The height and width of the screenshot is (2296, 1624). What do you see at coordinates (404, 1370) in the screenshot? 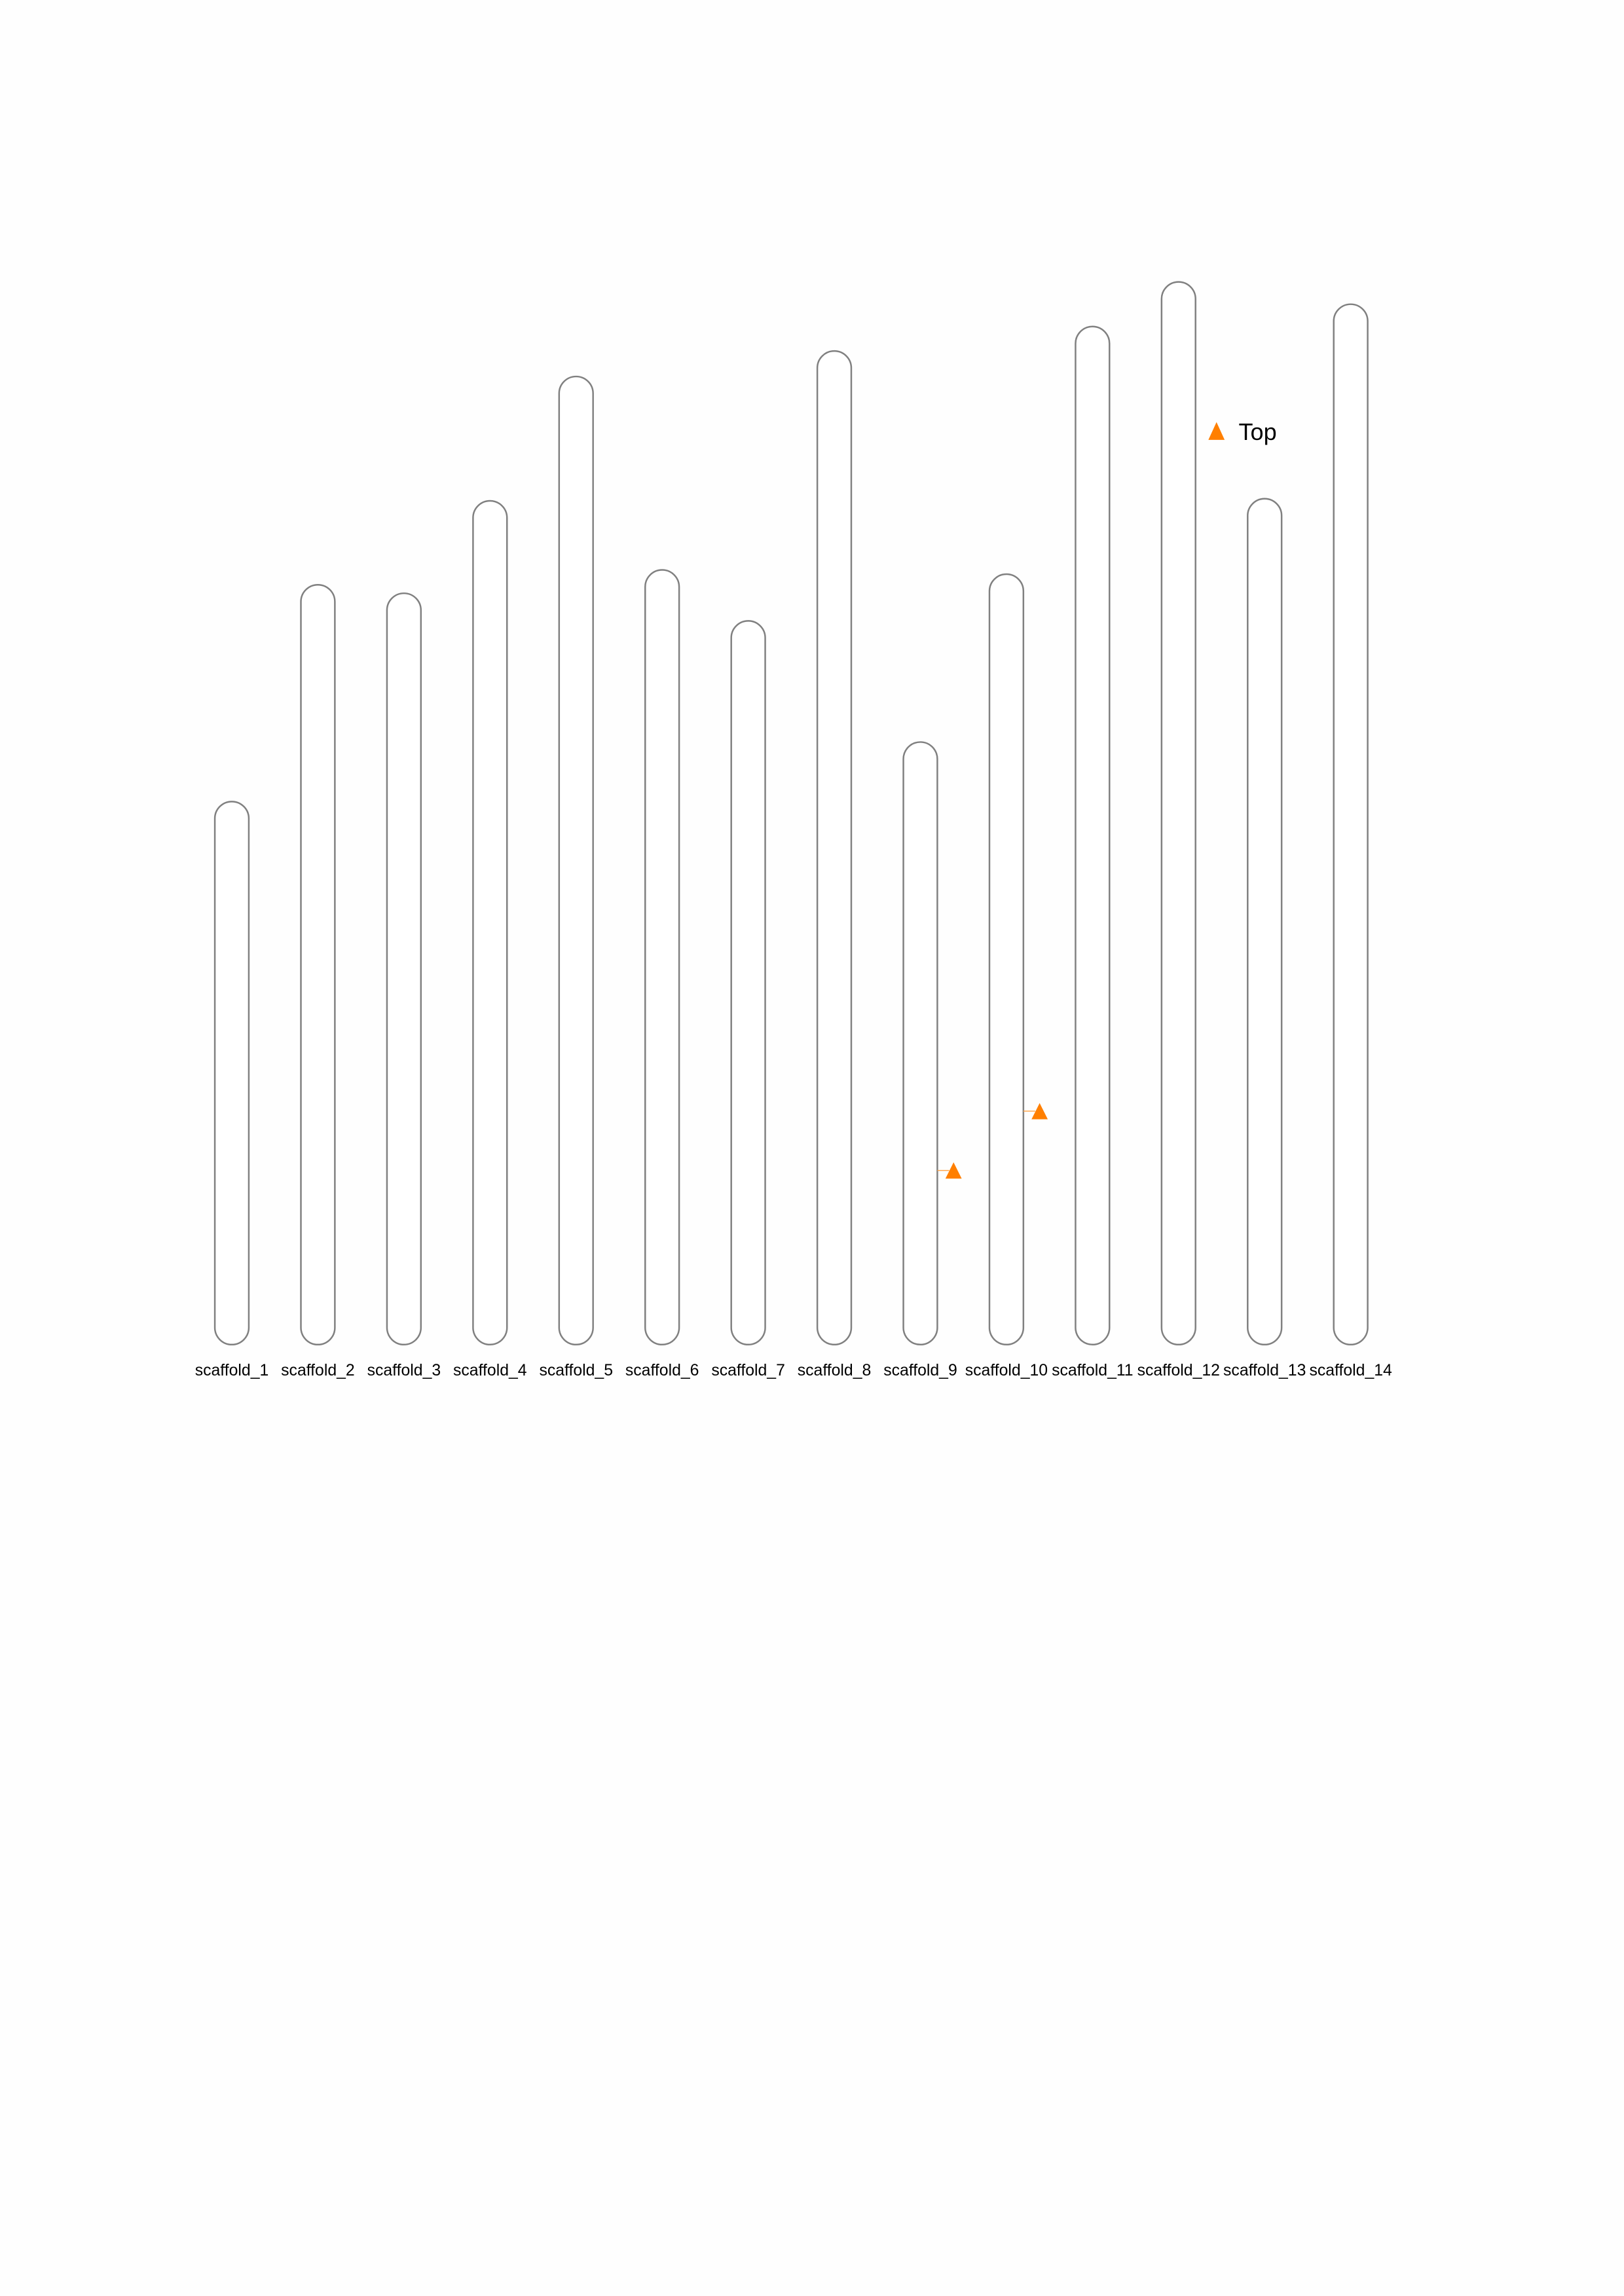
I see `chromosome-label: scaffold_3` at bounding box center [404, 1370].